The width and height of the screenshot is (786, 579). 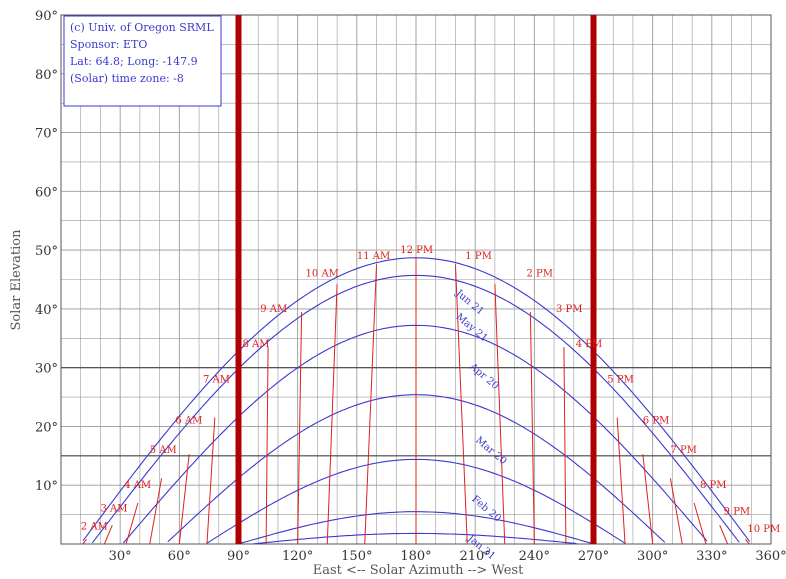 I want to click on hour-label: 5 PM, so click(x=620, y=379).